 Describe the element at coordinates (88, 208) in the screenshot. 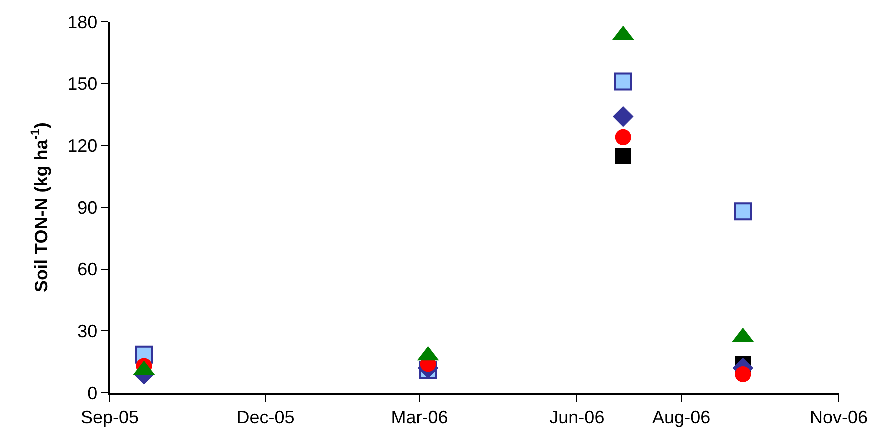

I see `y-tick-label: 90` at that location.